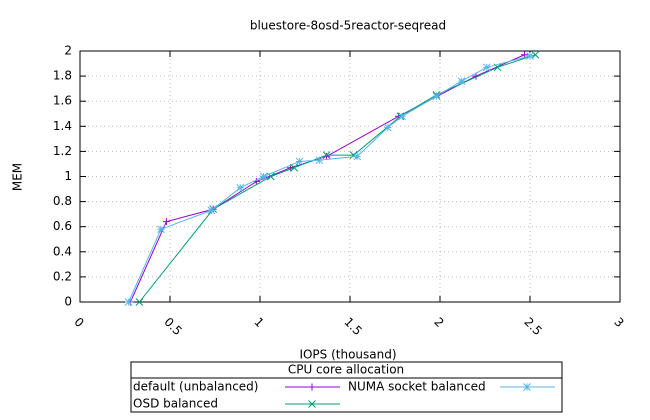 This screenshot has height=420, width=650. Describe the element at coordinates (346, 387) in the screenshot. I see `legend-box` at that location.